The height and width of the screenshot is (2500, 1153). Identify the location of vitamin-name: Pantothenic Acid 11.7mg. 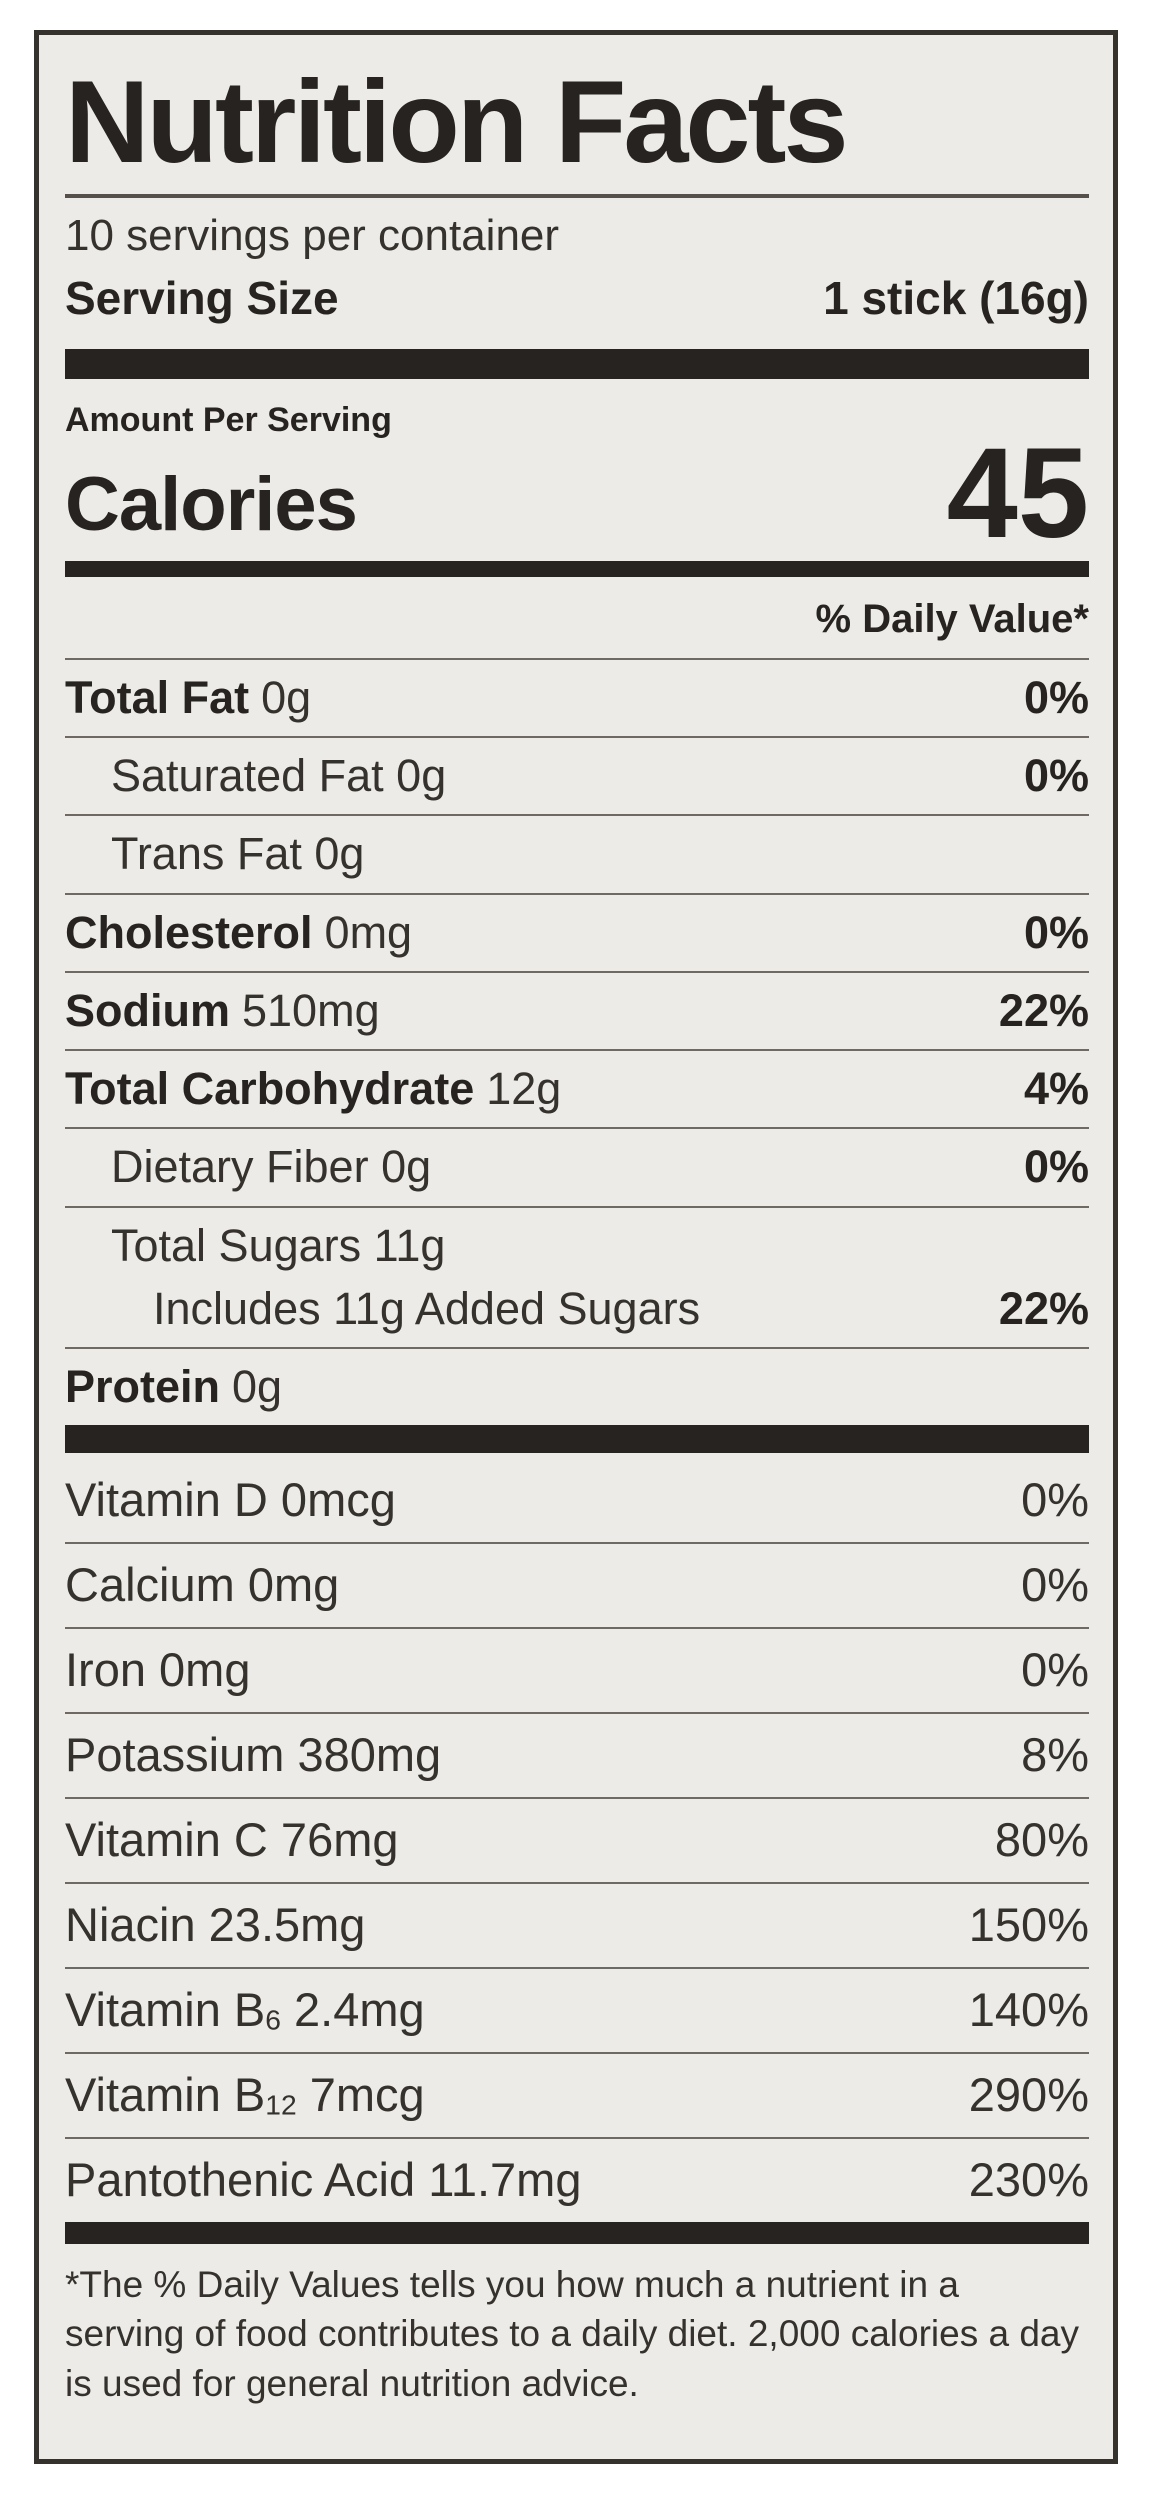
(323, 2180).